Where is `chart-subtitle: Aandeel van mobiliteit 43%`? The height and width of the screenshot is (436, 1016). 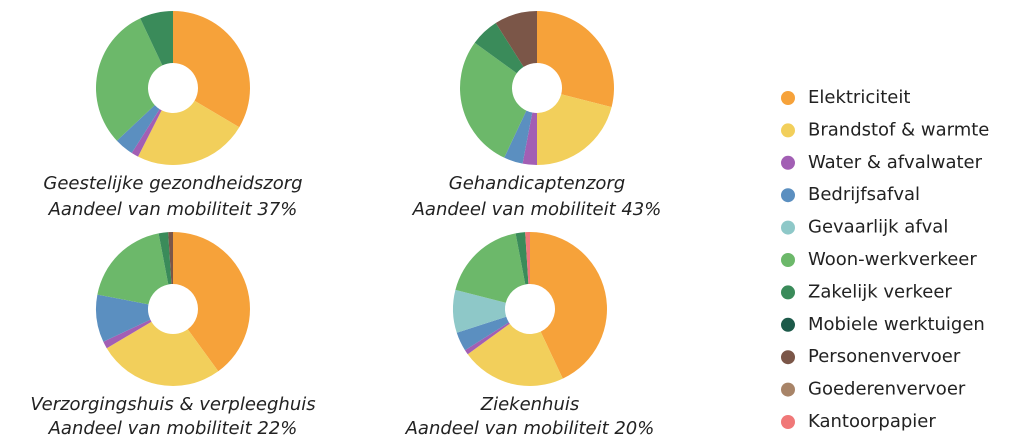
chart-subtitle: Aandeel van mobiliteit 43% is located at coordinates (537, 209).